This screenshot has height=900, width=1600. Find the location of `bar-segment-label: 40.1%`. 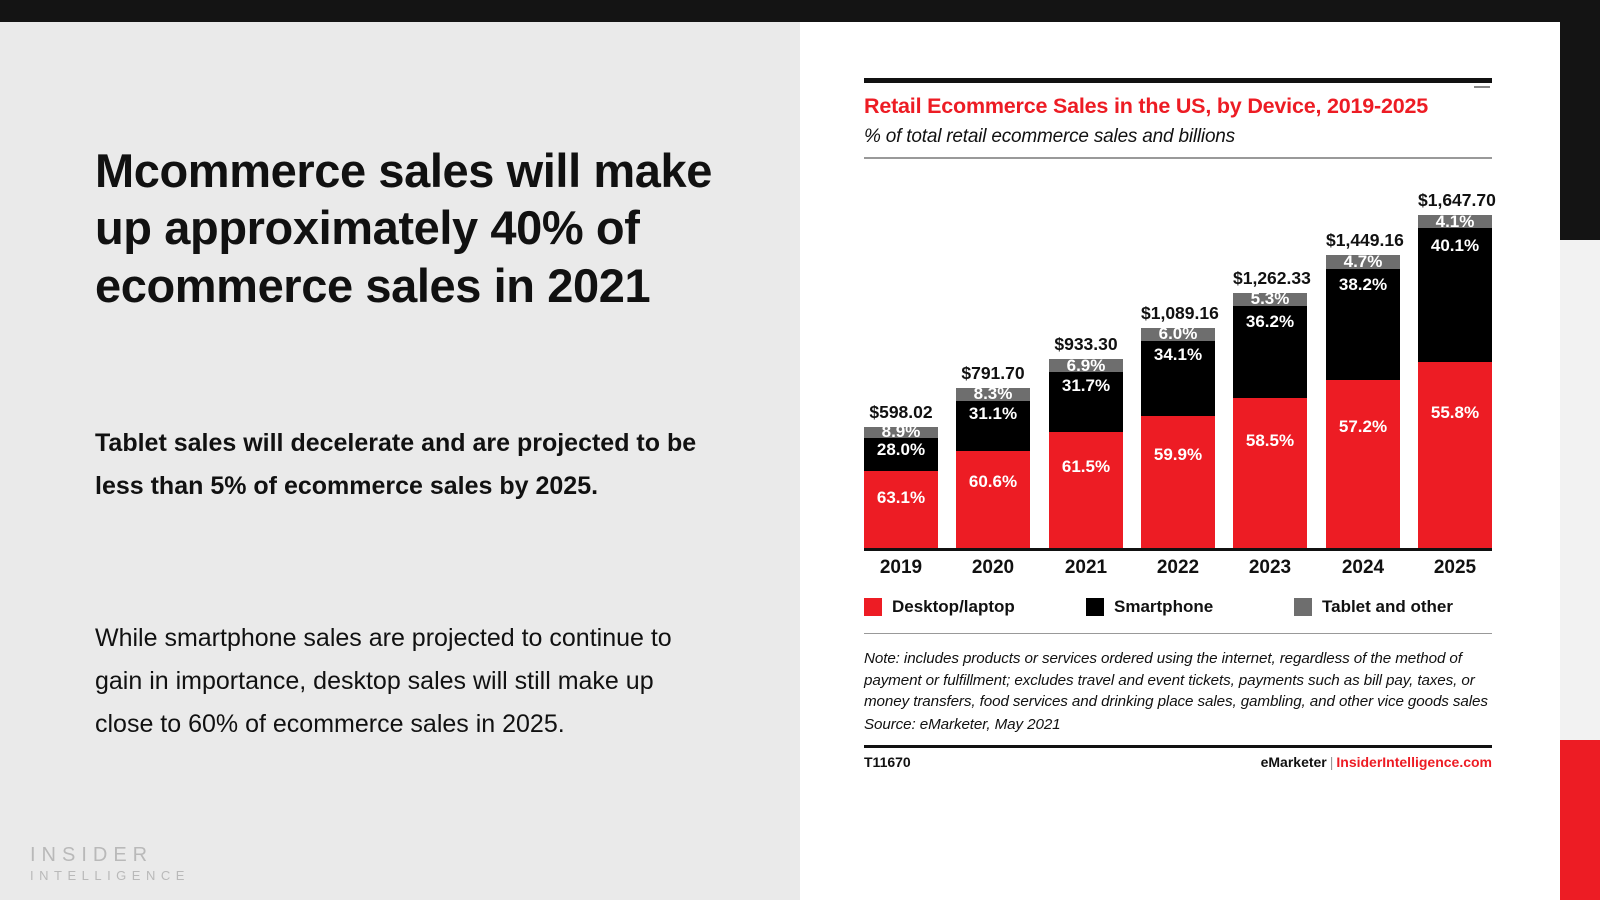

bar-segment-label: 40.1% is located at coordinates (1455, 246).